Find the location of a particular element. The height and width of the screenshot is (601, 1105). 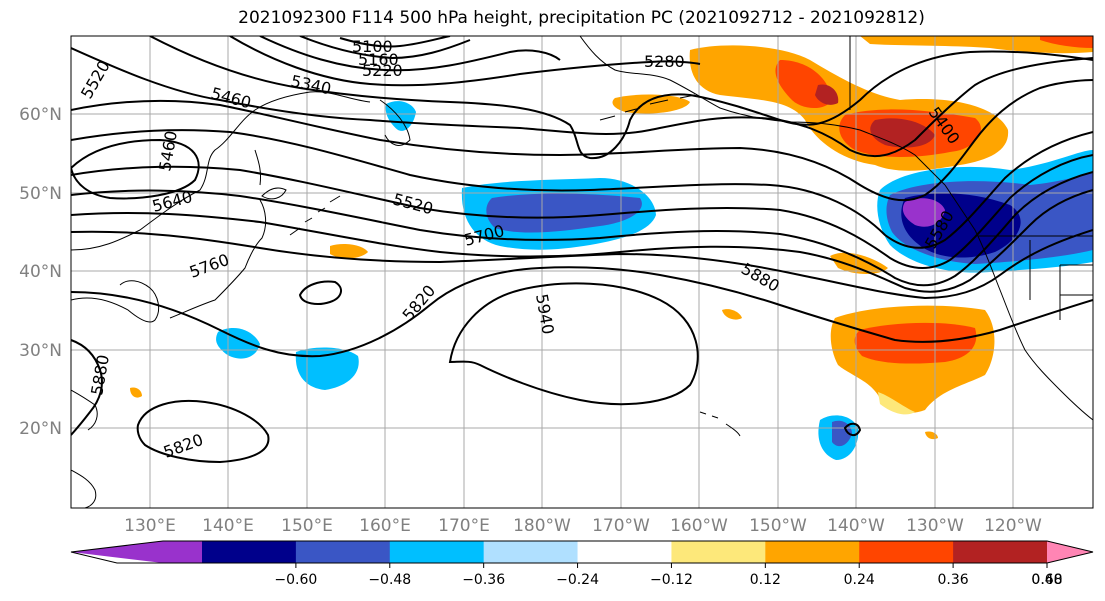

lon-tick-label: 180°W is located at coordinates (542, 526).